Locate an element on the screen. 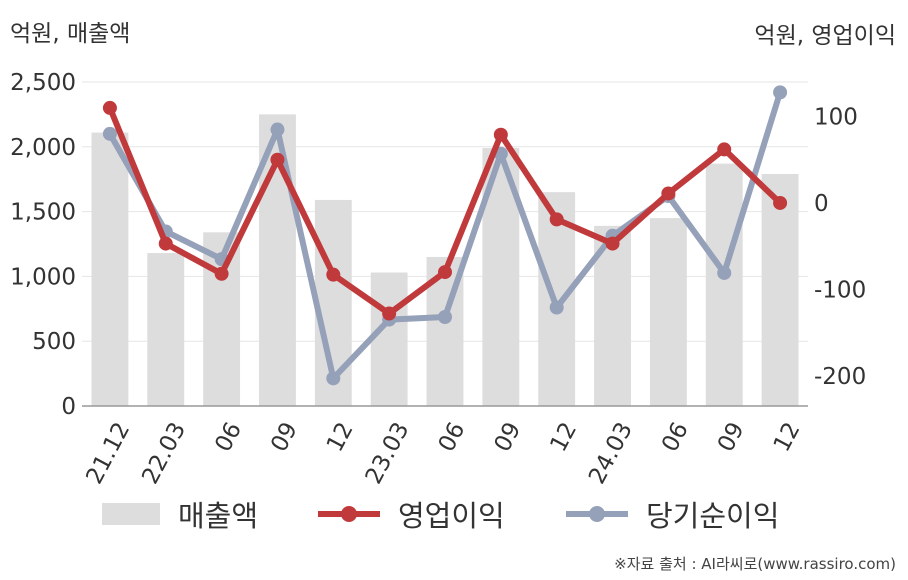 The width and height of the screenshot is (908, 580). left-axis-ticks: 0 500 1,000 1,500 2,000 2,500 is located at coordinates (43, 245).